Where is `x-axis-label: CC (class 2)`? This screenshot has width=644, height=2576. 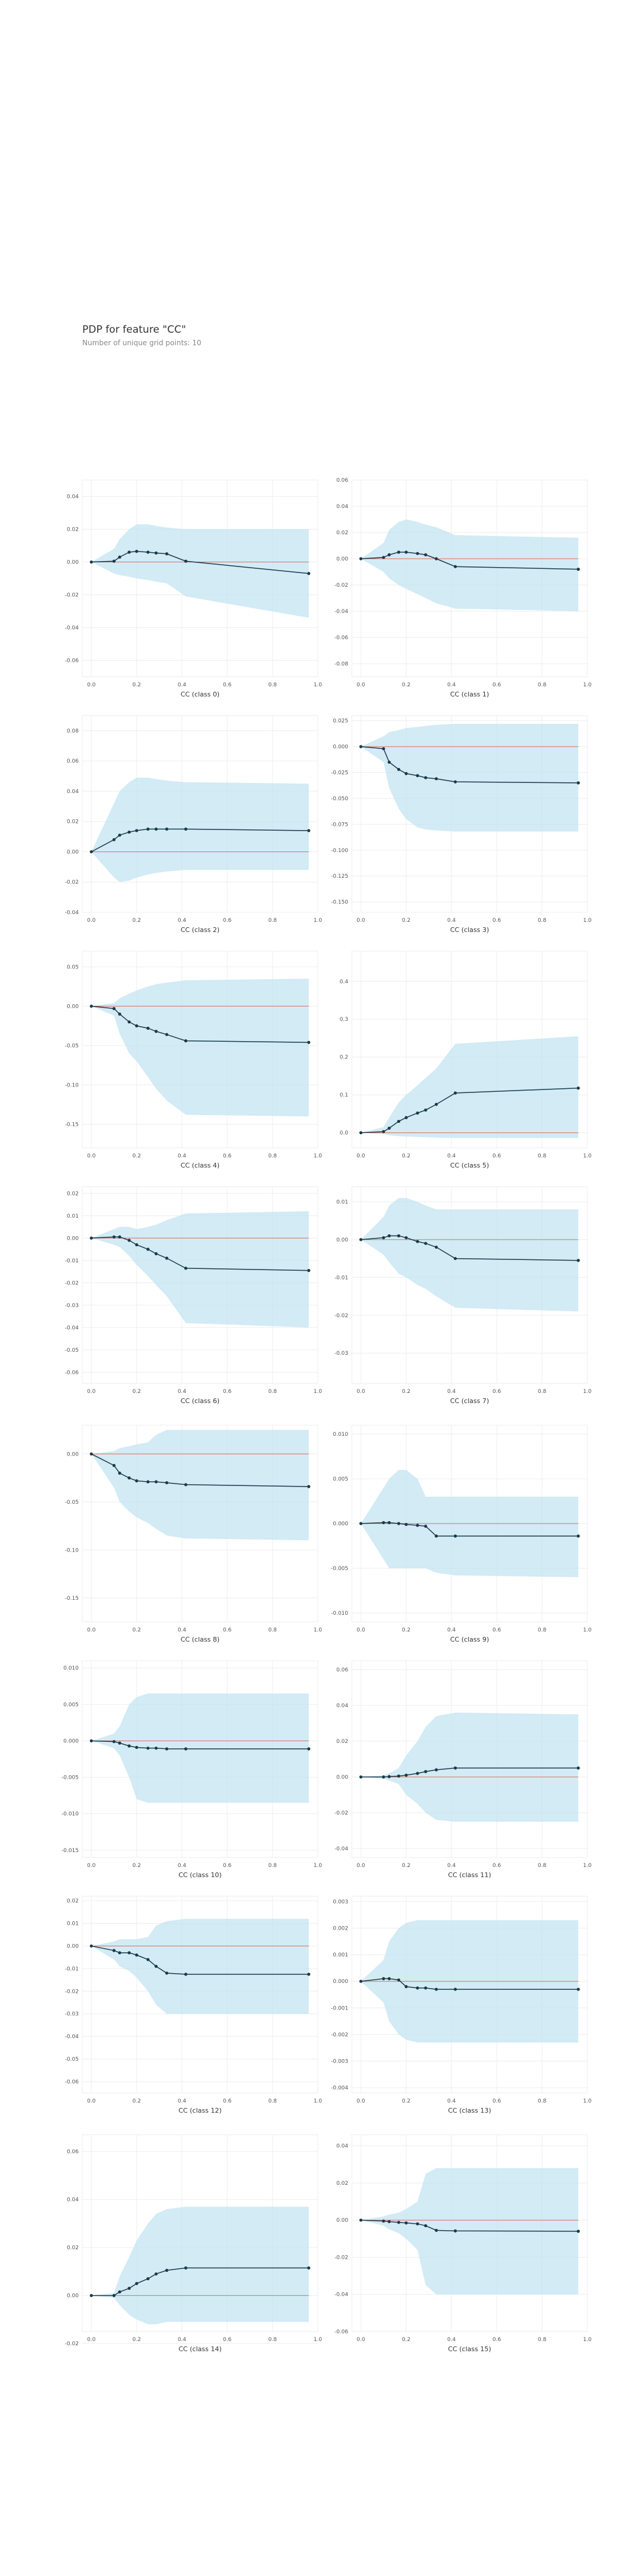
x-axis-label: CC (class 2) is located at coordinates (200, 930).